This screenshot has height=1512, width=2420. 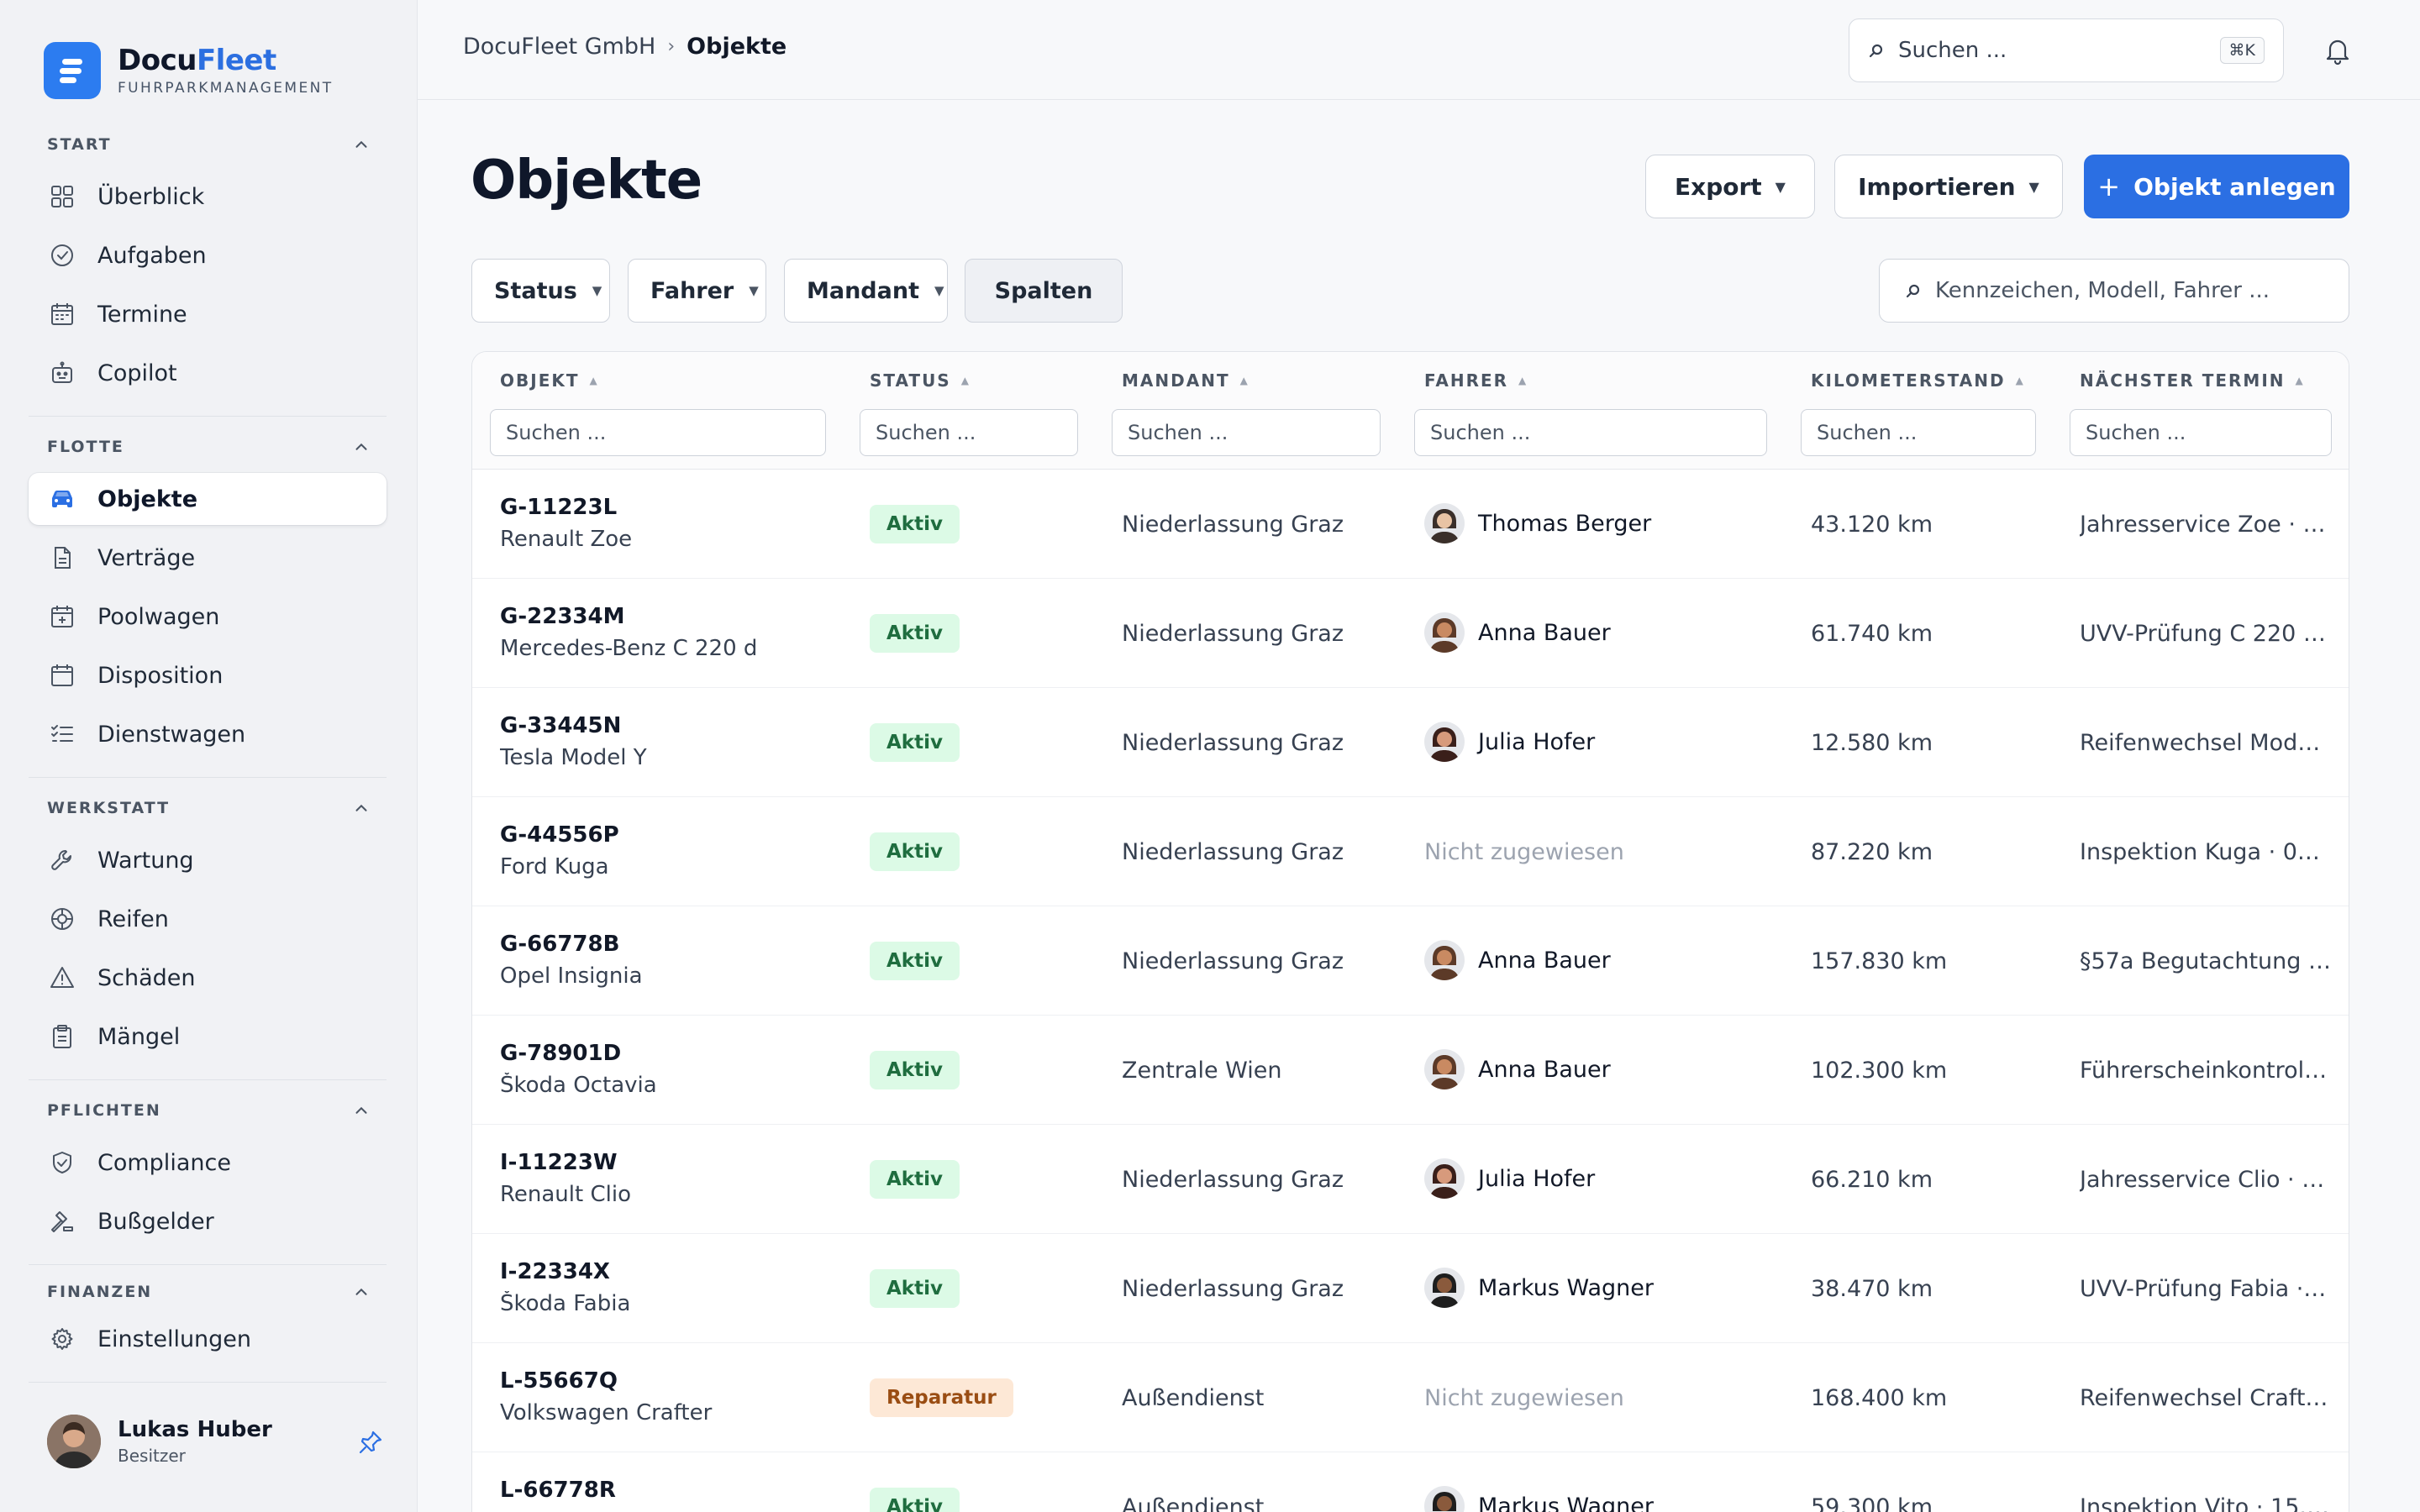 I want to click on object-plate: G-66778B, so click(x=560, y=944).